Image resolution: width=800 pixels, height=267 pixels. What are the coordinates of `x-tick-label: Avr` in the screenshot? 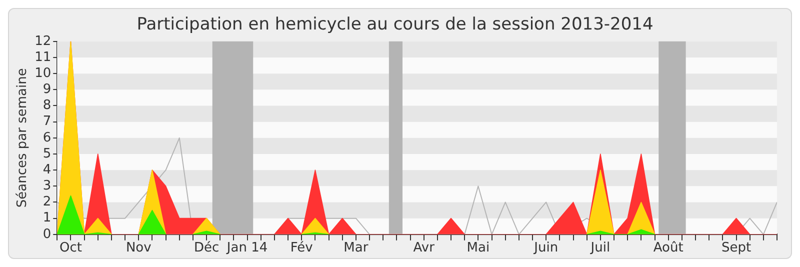 It's located at (424, 248).